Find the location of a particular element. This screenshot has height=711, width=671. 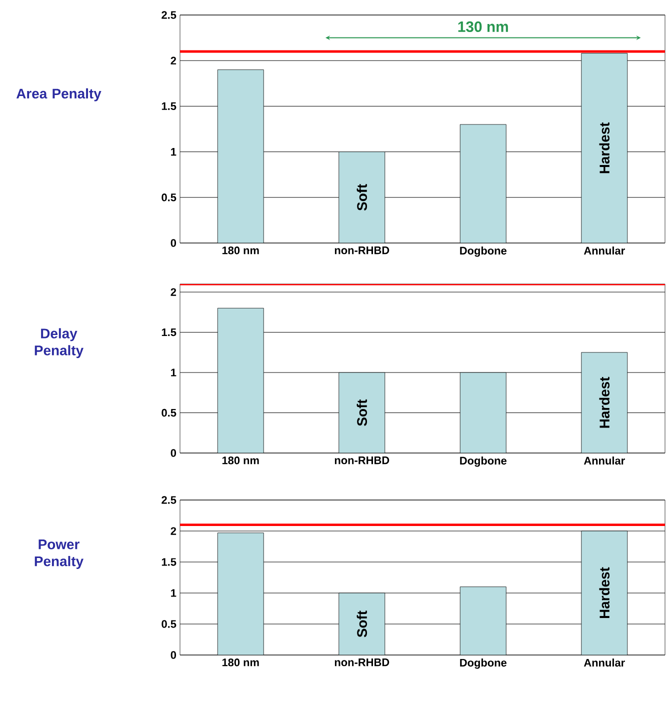

y-axis-title: Area Penalty is located at coordinates (59, 95).